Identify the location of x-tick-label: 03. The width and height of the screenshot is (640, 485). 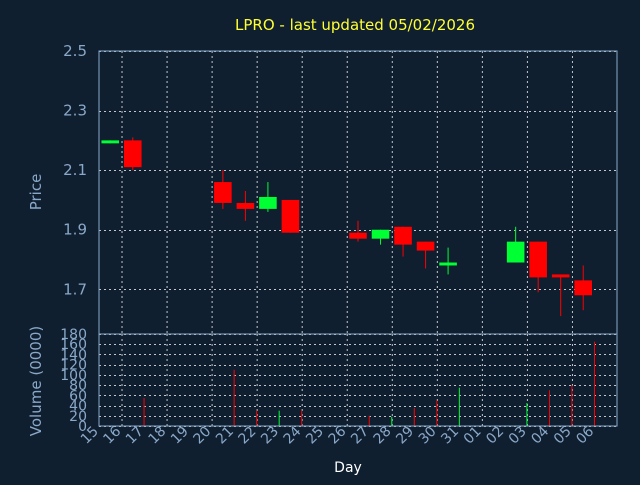
(518, 436).